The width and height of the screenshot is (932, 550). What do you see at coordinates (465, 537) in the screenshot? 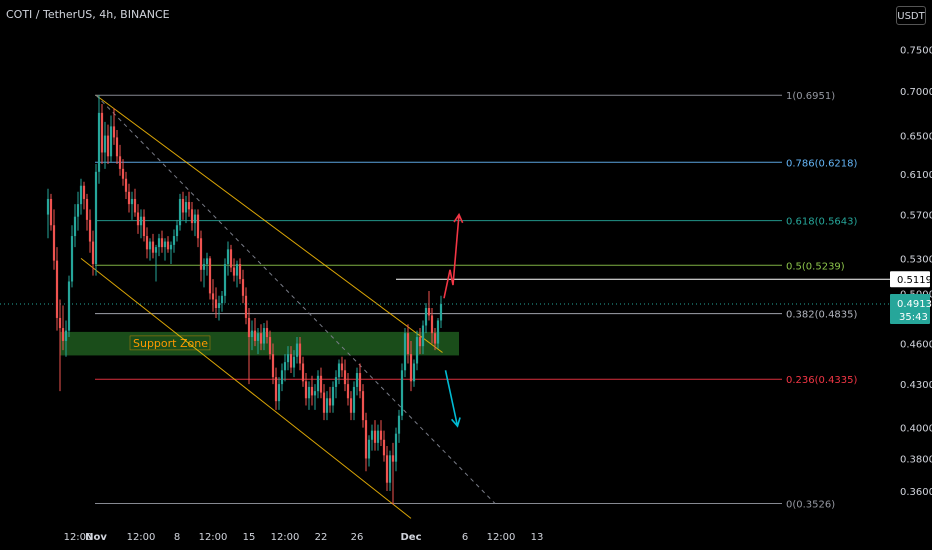
I see `x-tick-label-10: 6` at bounding box center [465, 537].